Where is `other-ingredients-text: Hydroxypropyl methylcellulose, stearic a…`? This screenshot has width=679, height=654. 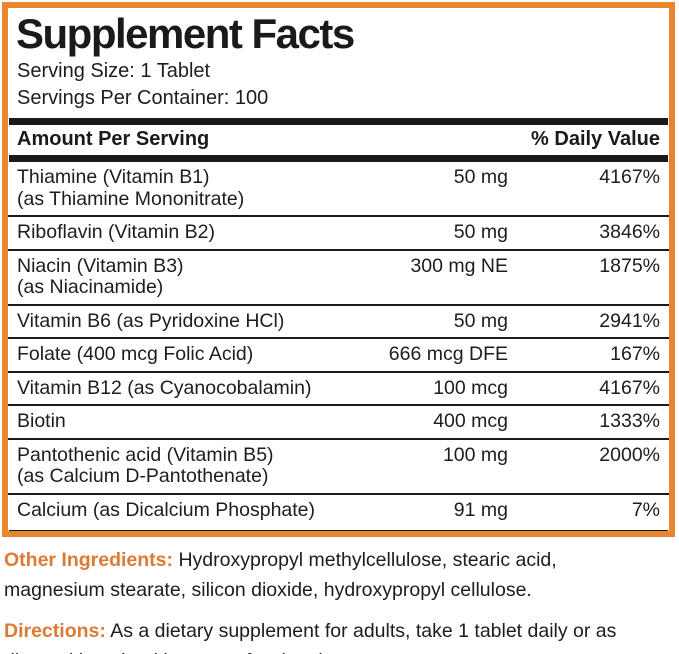 other-ingredients-text: Hydroxypropyl methylcellulose, stearic a… is located at coordinates (280, 575).